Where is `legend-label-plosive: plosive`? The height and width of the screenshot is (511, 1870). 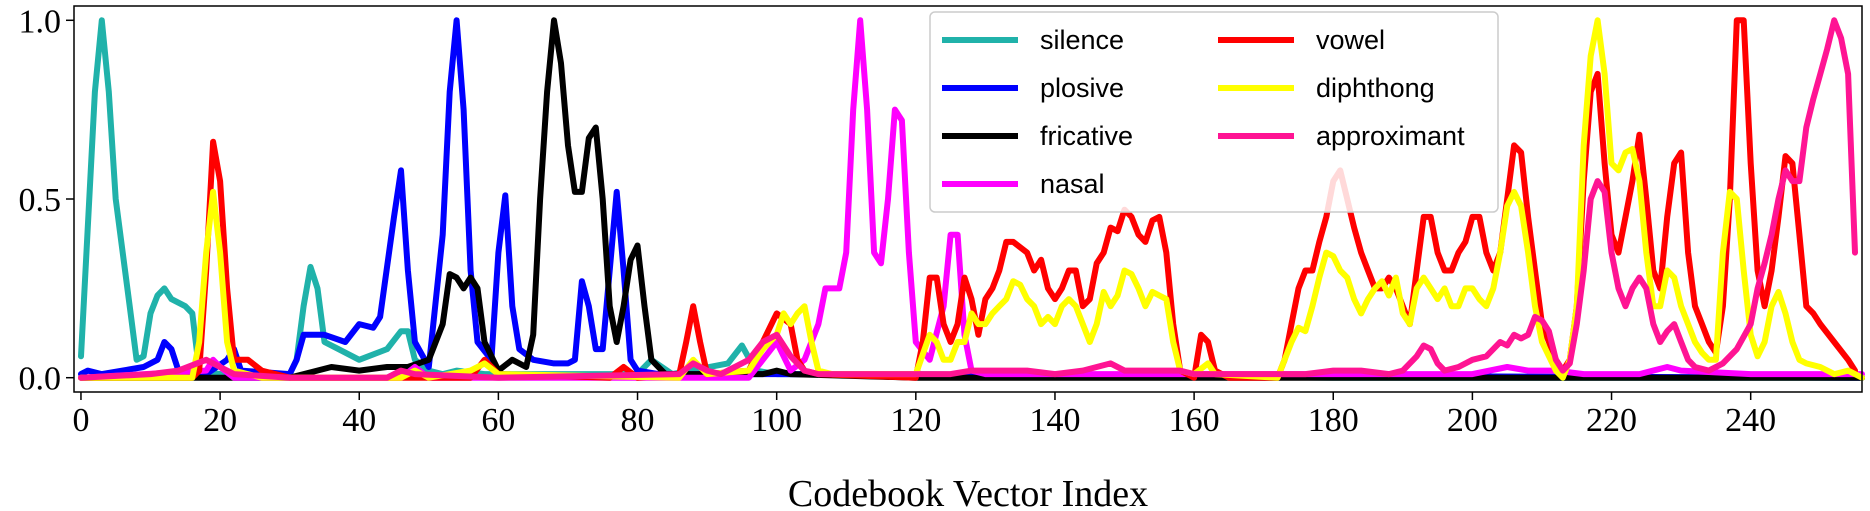
legend-label-plosive: plosive is located at coordinates (1082, 88).